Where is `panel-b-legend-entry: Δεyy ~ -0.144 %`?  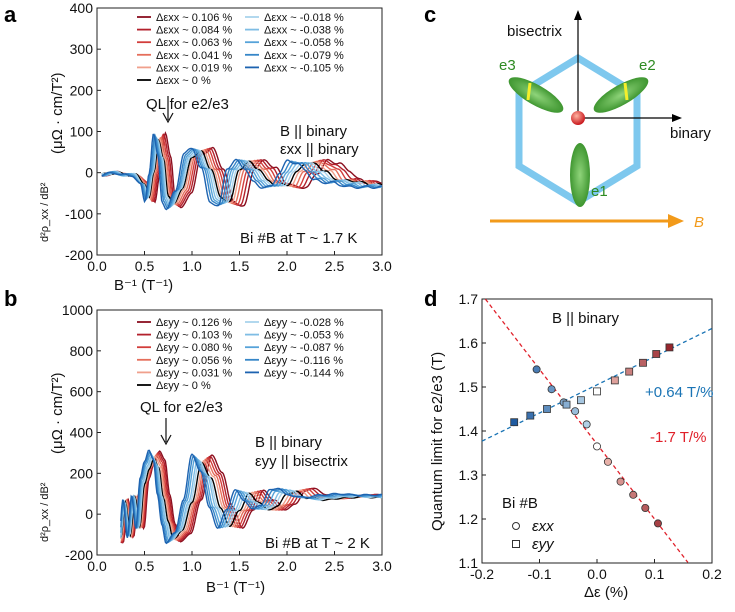
panel-b-legend-entry: Δεyy ~ -0.144 % is located at coordinates (304, 373).